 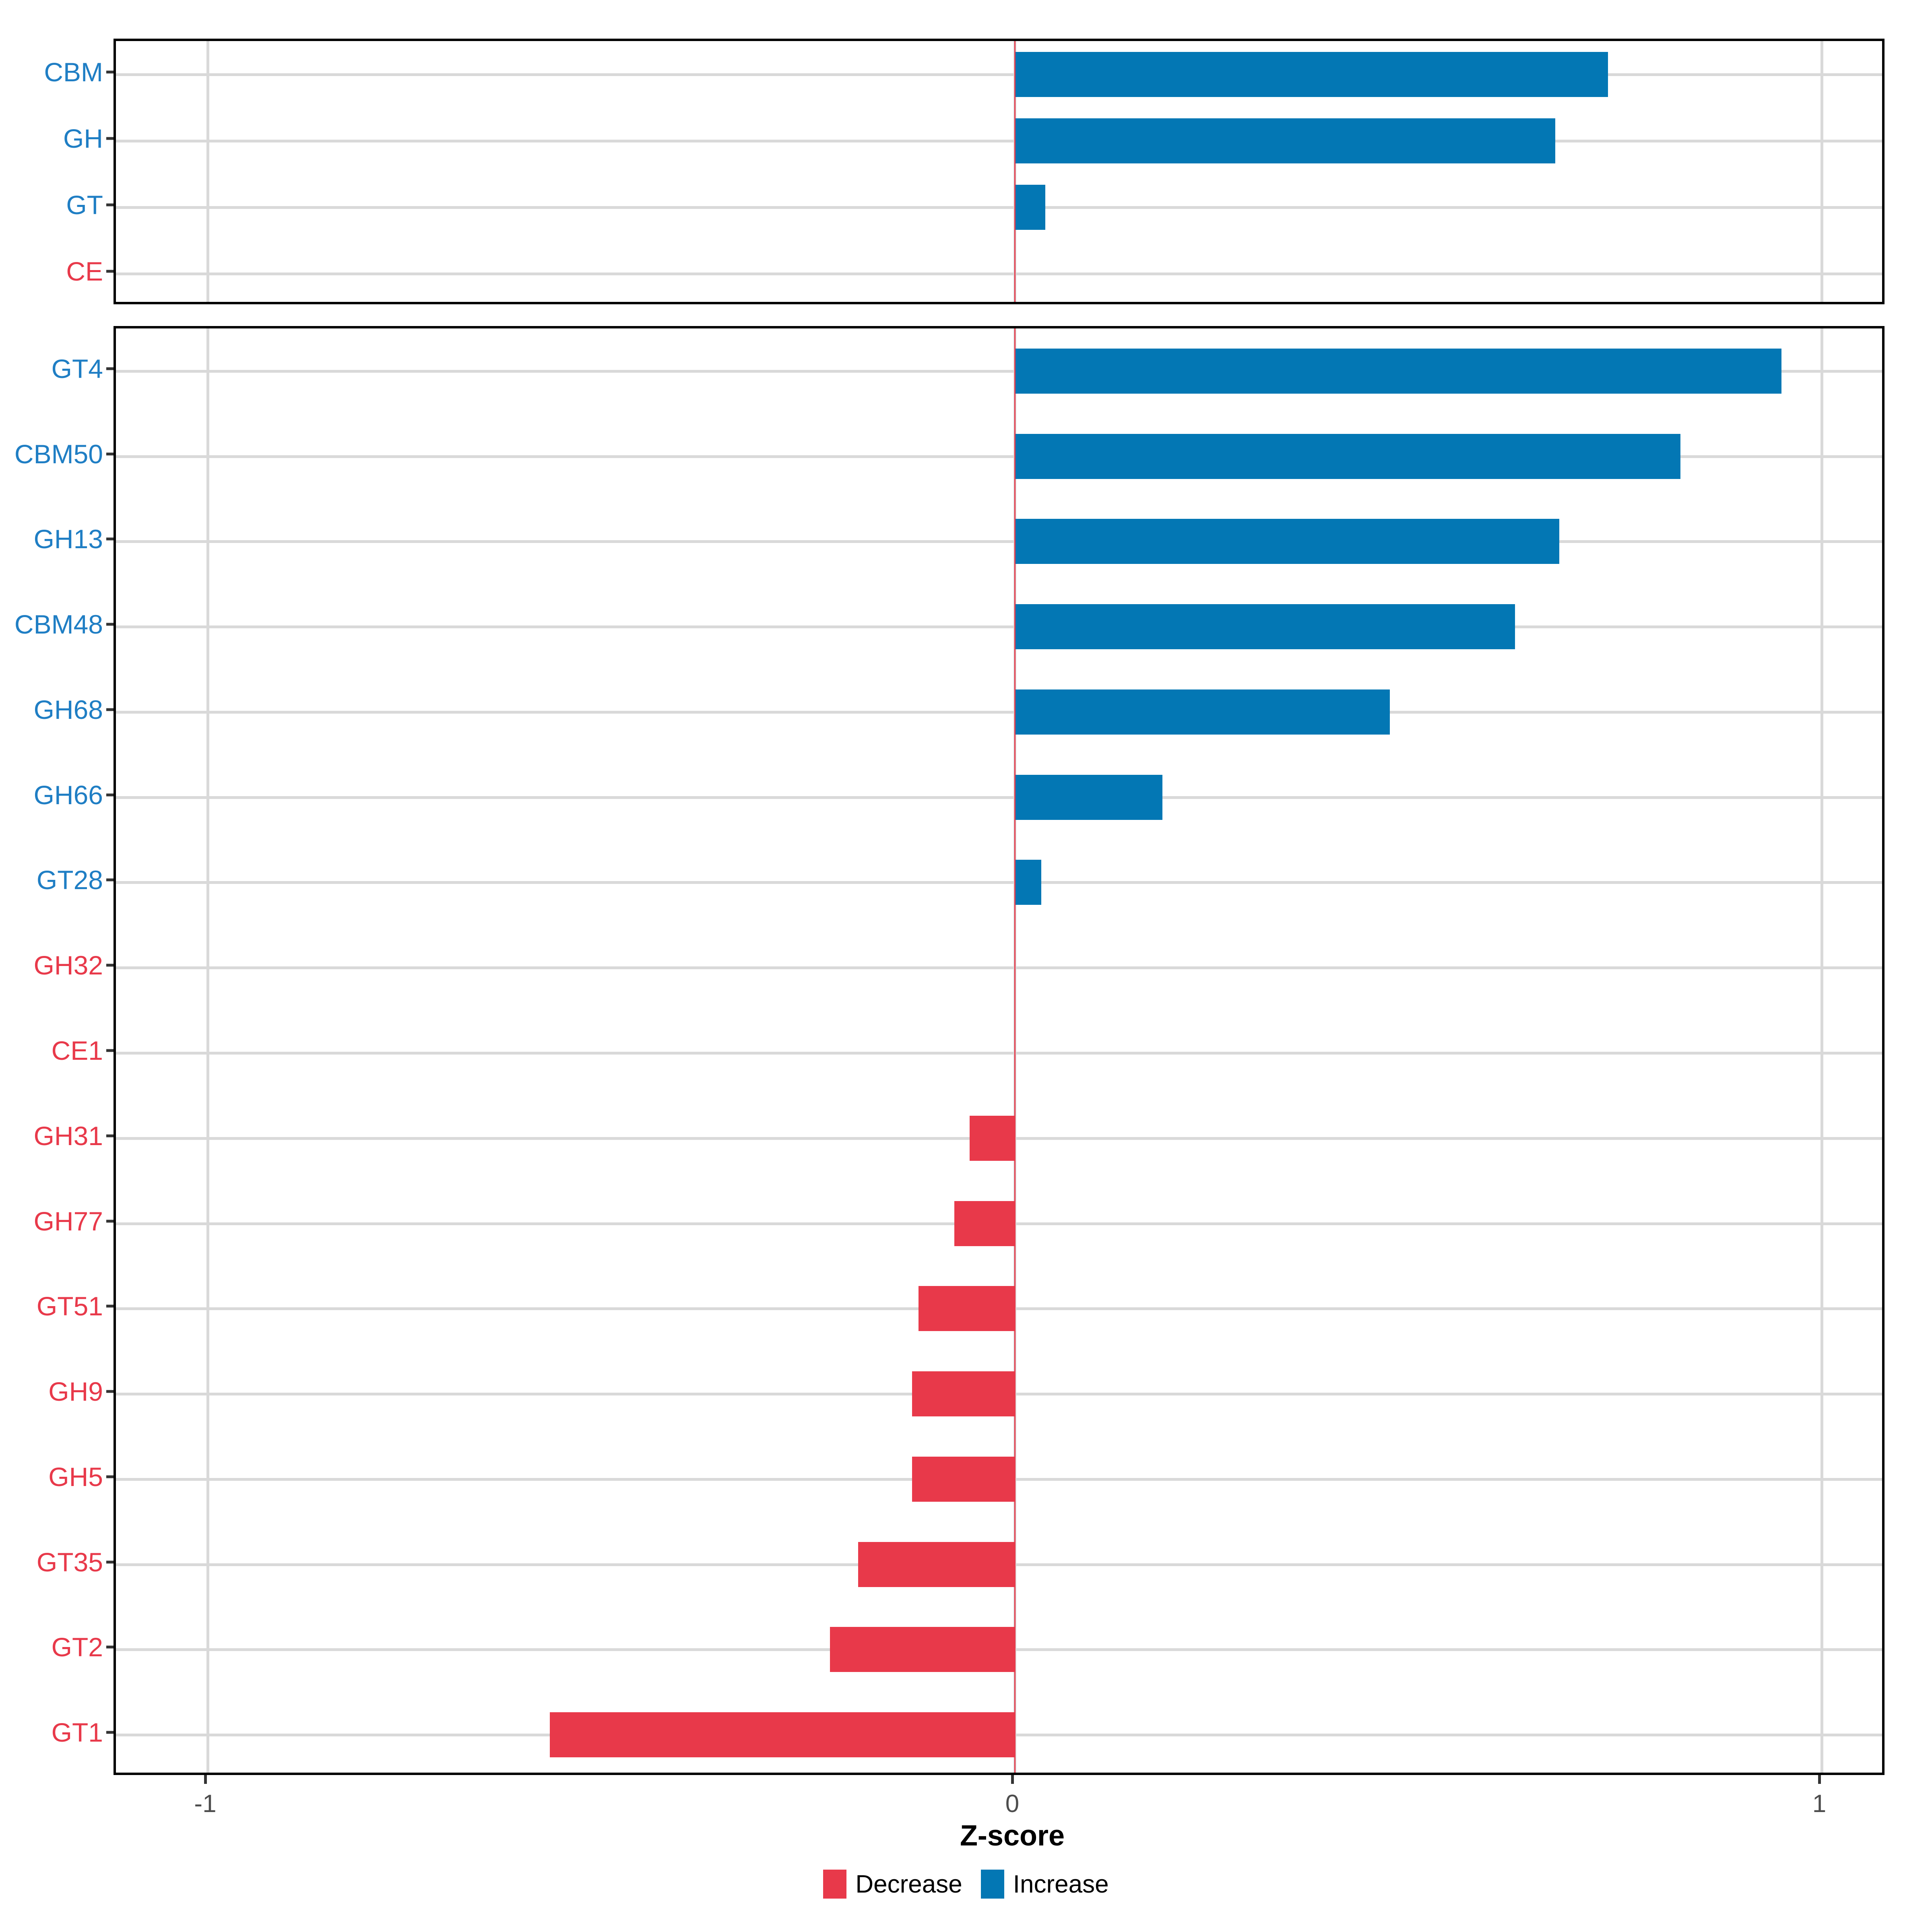 What do you see at coordinates (68, 1221) in the screenshot?
I see `y-axis-label-gh77: GH77` at bounding box center [68, 1221].